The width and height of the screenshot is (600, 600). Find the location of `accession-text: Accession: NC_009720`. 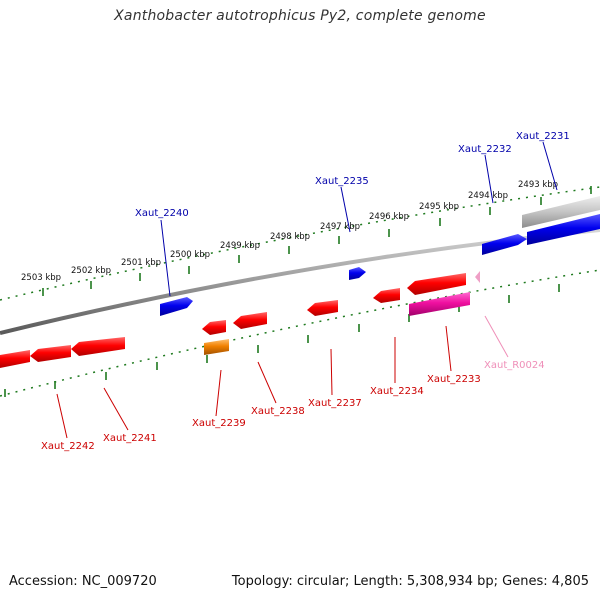

accession-text: Accession: NC_009720 is located at coordinates (83, 581).